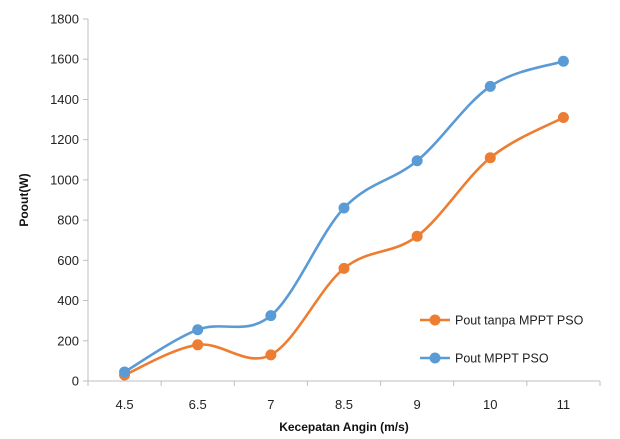 Image resolution: width=620 pixels, height=439 pixels. What do you see at coordinates (64, 99) in the screenshot?
I see `y-tick-label: 1400` at bounding box center [64, 99].